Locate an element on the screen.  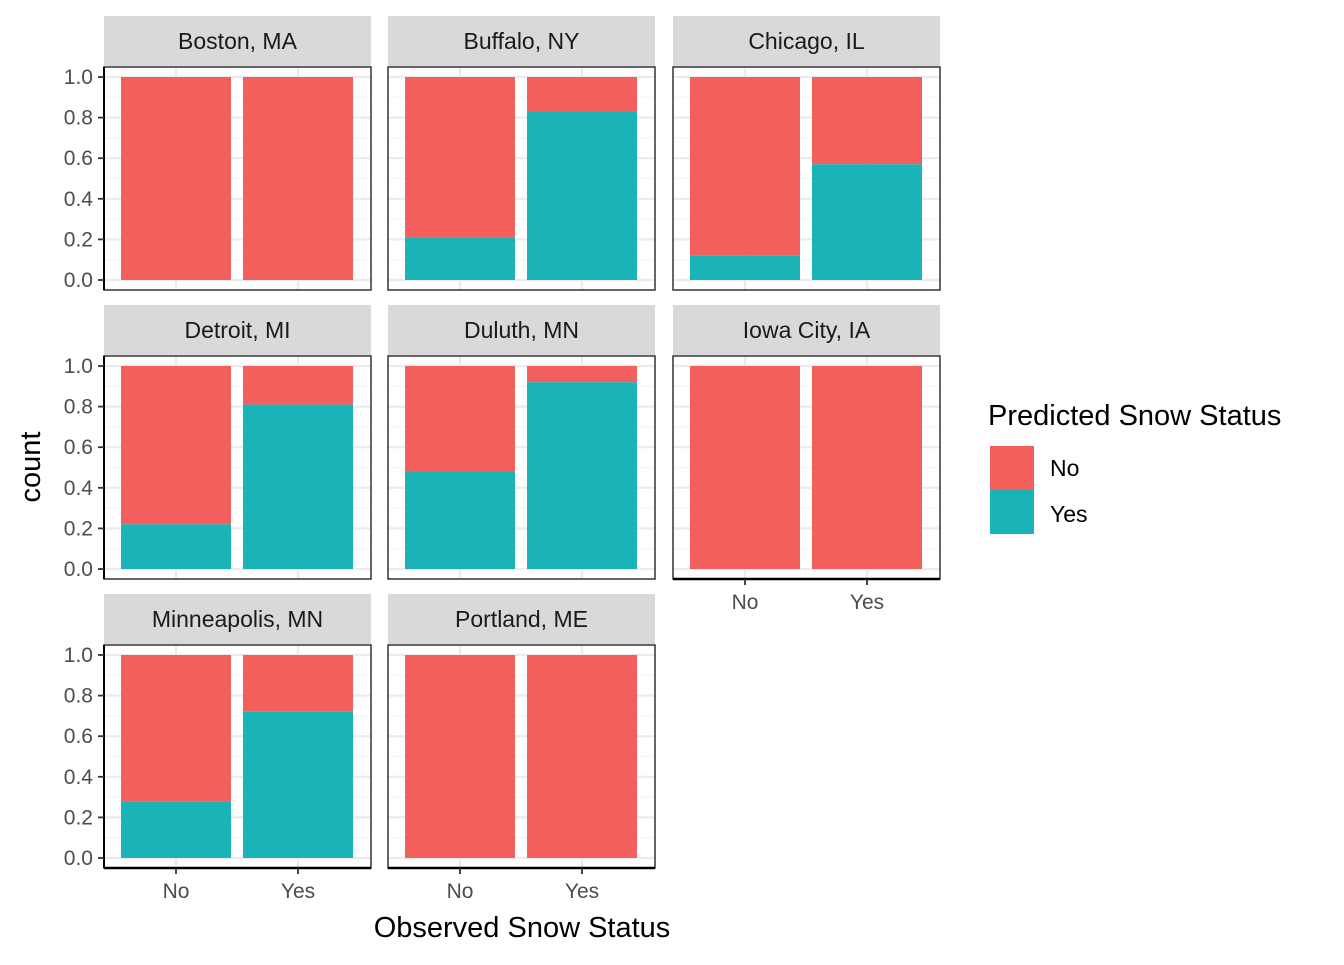
x-axis-title: Observed Snow Status is located at coordinates (522, 928).